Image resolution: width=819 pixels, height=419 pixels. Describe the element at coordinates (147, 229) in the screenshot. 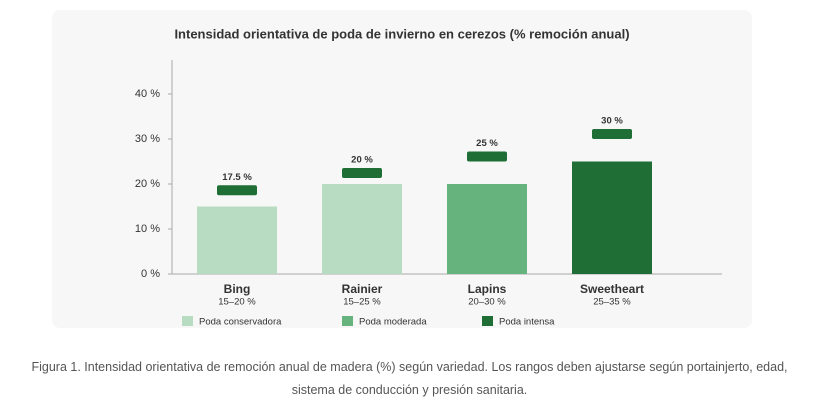

I see `y-tick-label: 10 %` at that location.